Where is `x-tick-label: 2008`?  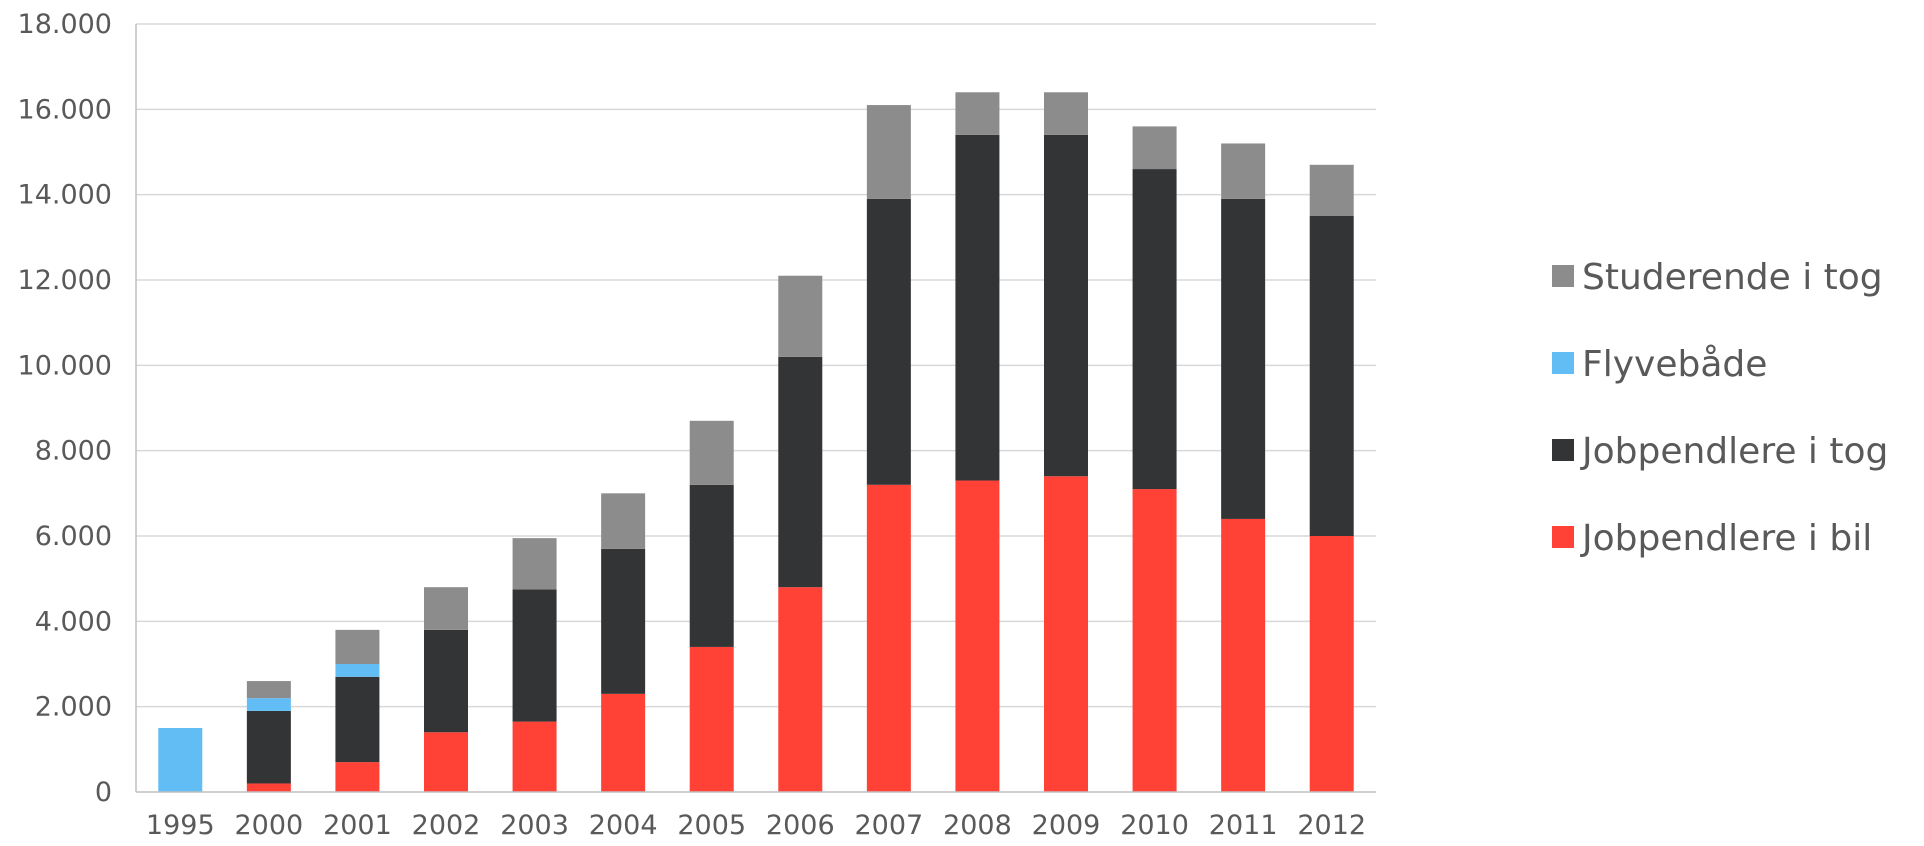
x-tick-label: 2008 is located at coordinates (977, 825).